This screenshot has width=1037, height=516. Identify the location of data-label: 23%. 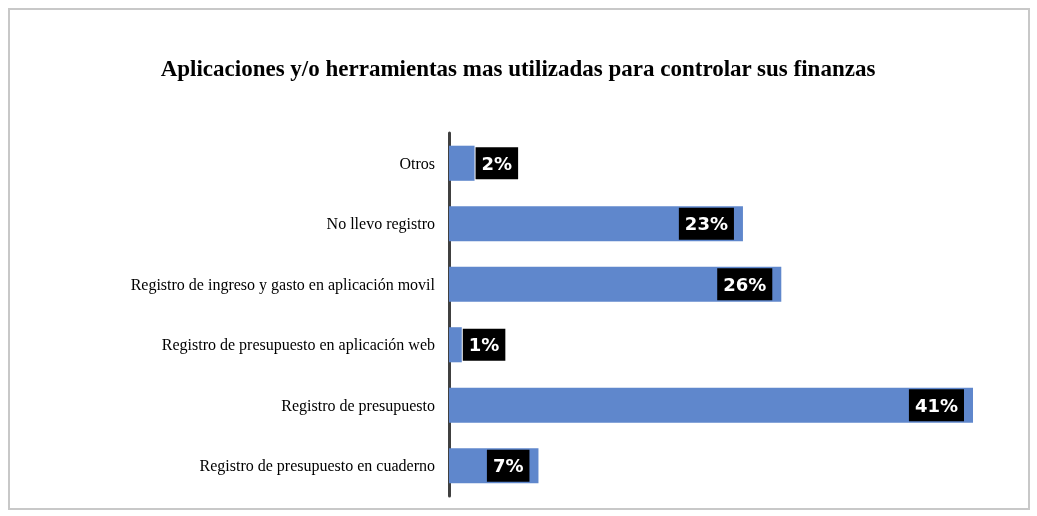
(706, 224).